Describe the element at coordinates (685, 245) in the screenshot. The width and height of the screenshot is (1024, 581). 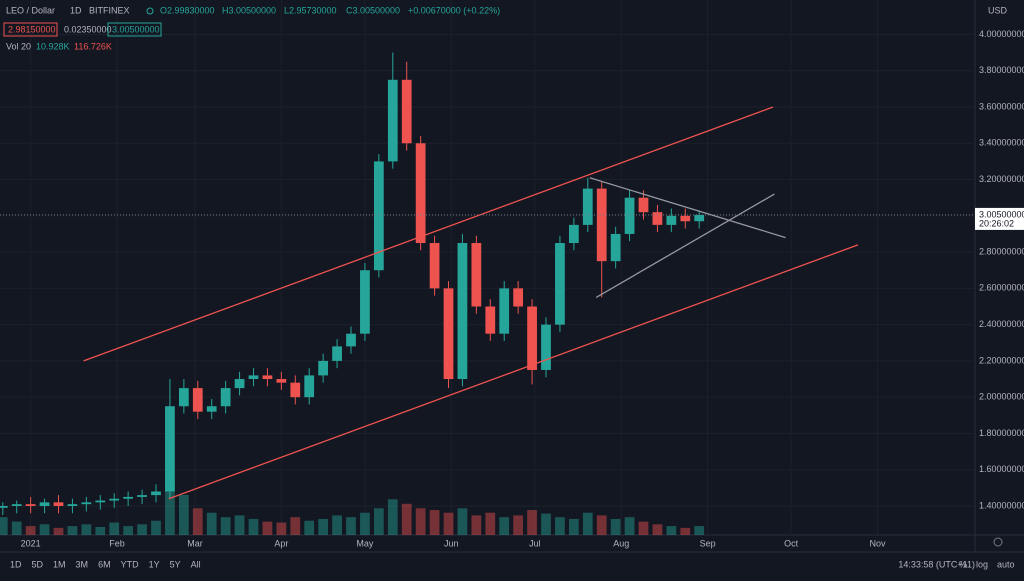
I see `trend-line` at that location.